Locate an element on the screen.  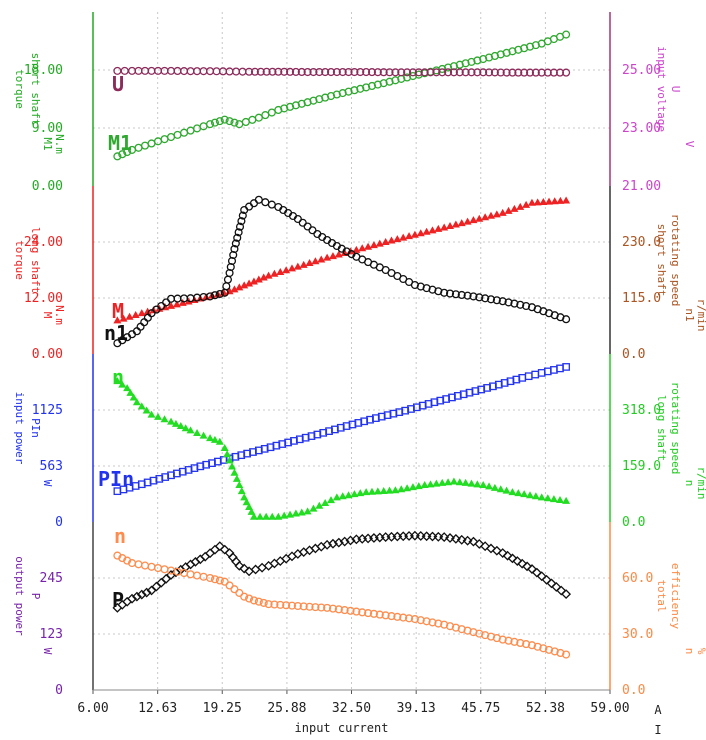
x-axis-label: input current is located at coordinates (342, 728).